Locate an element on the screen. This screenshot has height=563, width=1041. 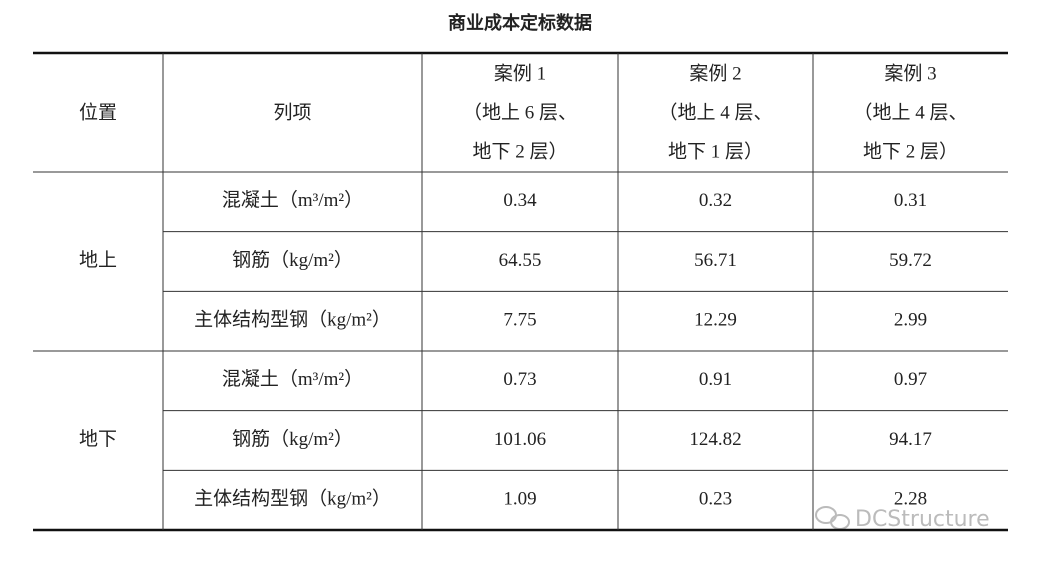
value-cell: 0.73 is located at coordinates (519, 379).